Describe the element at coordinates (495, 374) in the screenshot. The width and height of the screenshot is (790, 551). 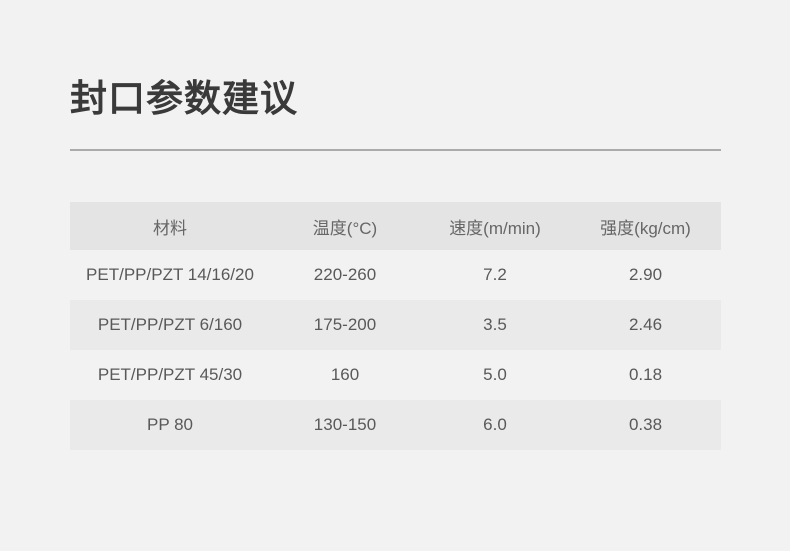
I see `table-cell-speed: 5.0` at that location.